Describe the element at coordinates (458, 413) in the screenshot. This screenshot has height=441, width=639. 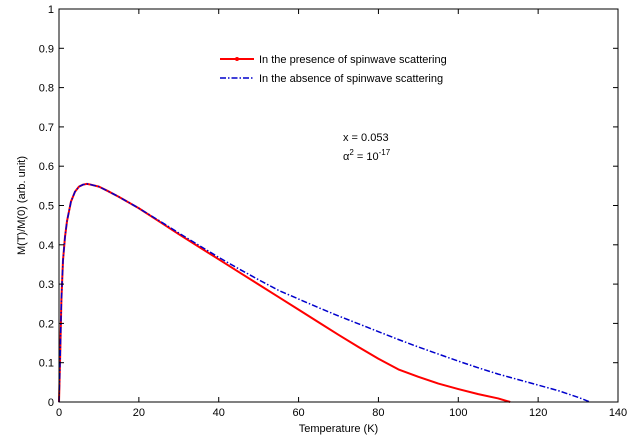
I see `x-tick-label: 100` at that location.